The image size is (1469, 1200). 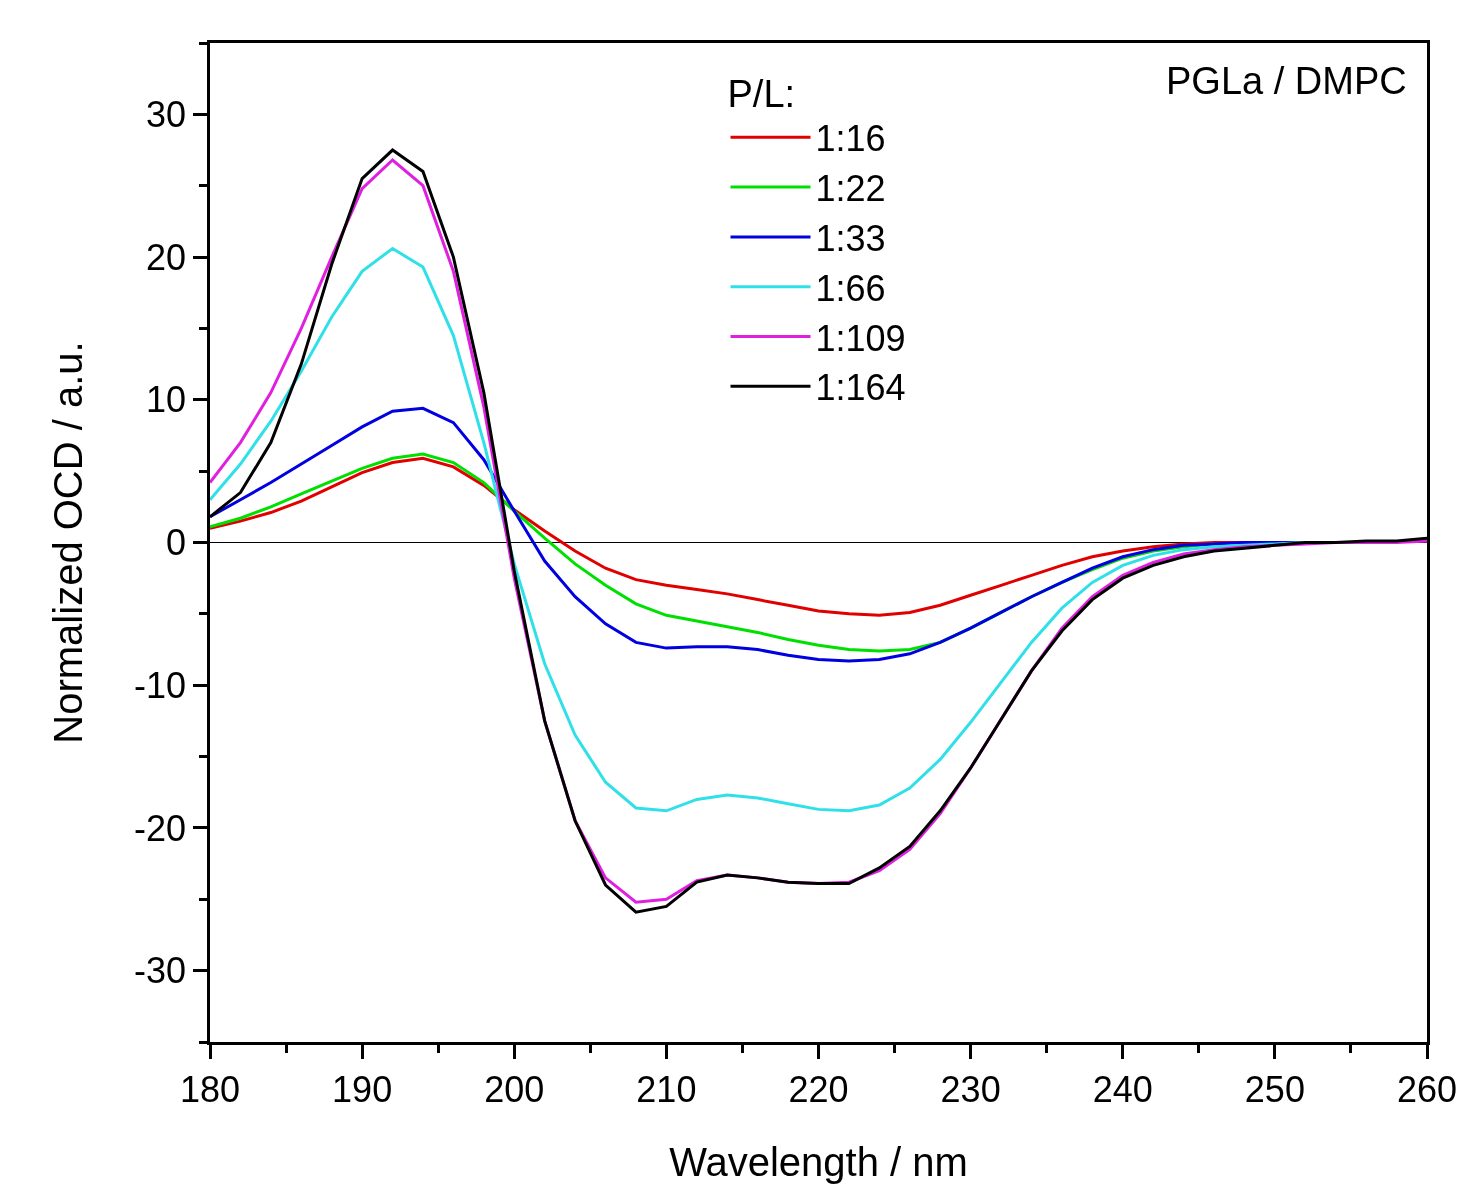 What do you see at coordinates (1286, 81) in the screenshot?
I see `annotation: PGLa / DMPC` at bounding box center [1286, 81].